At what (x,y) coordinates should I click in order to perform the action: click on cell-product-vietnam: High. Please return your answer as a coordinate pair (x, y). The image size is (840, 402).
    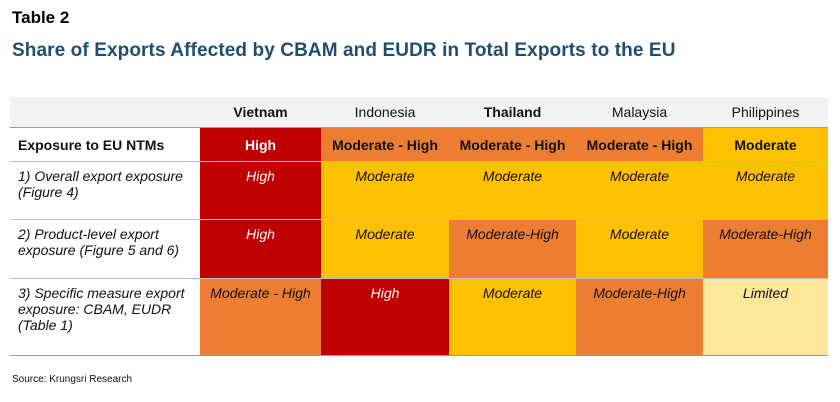
    Looking at the image, I should click on (260, 249).